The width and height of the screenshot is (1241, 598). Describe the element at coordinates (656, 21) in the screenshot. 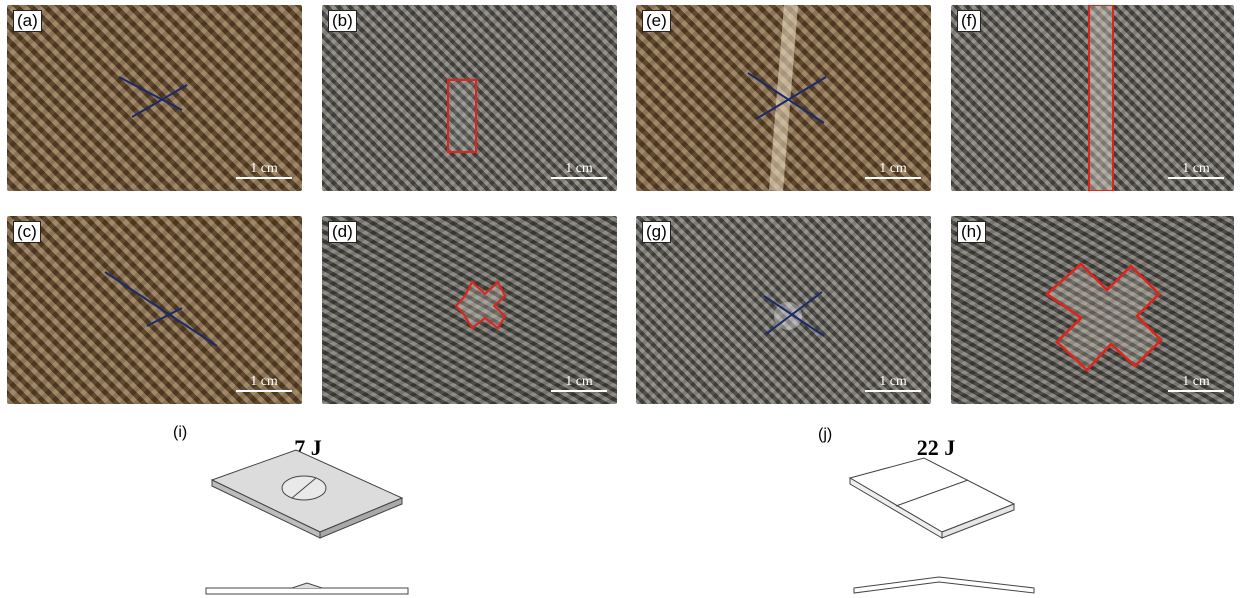

I see `panel-label: (e)` at that location.